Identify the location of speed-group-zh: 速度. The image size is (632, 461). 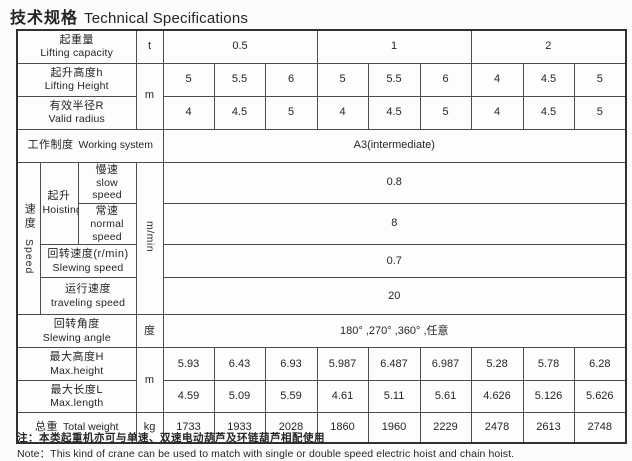
(29, 216).